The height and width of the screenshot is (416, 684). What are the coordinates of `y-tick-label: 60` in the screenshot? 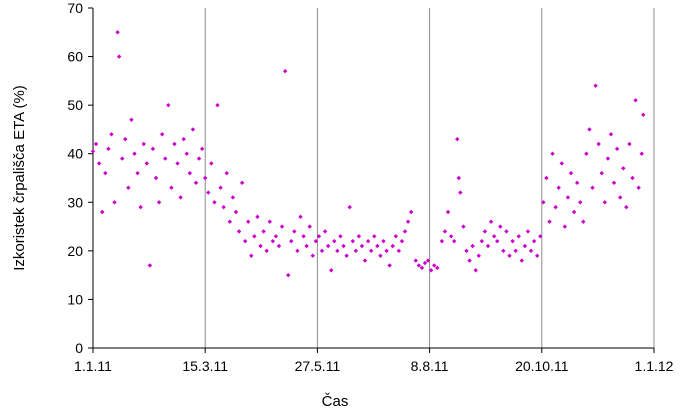 It's located at (75, 57).